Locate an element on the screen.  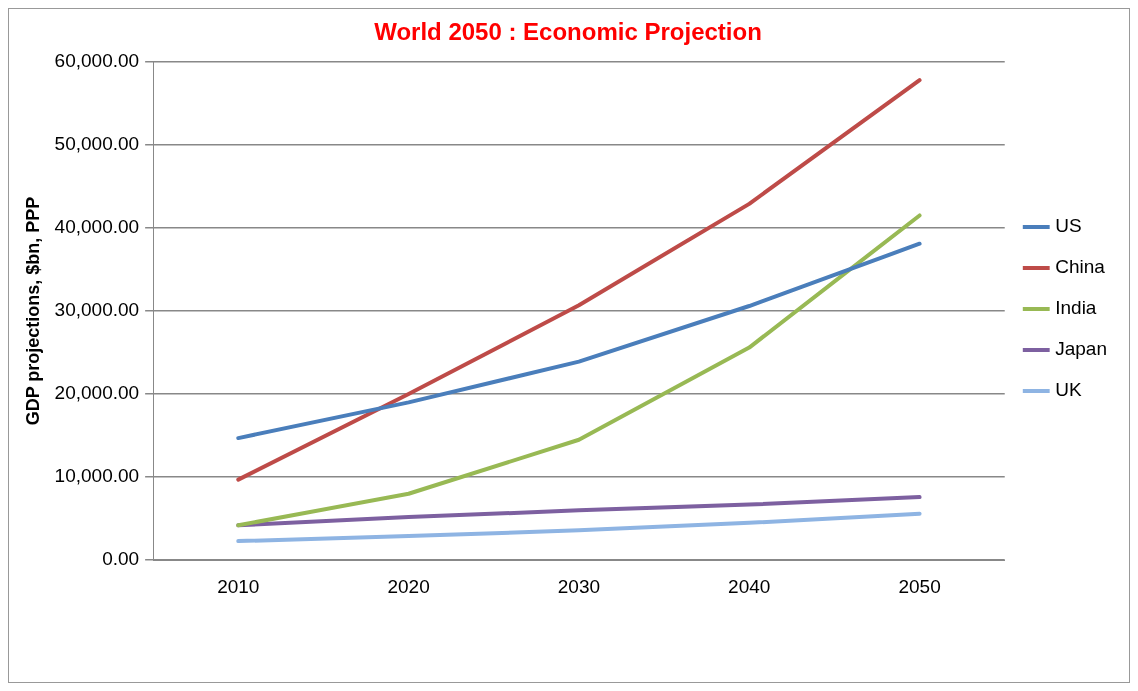
x-tick-label: 2040 is located at coordinates (749, 586).